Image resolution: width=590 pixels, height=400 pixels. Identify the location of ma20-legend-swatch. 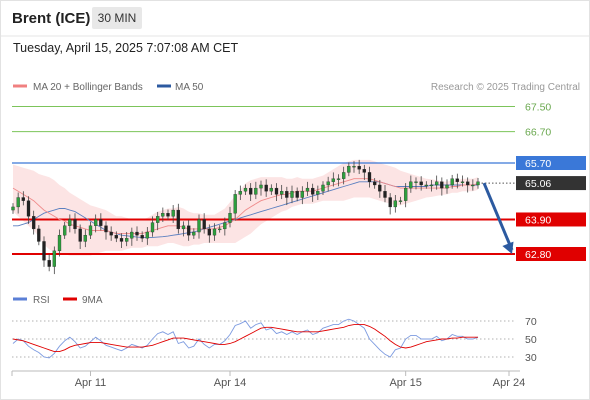
(20, 86).